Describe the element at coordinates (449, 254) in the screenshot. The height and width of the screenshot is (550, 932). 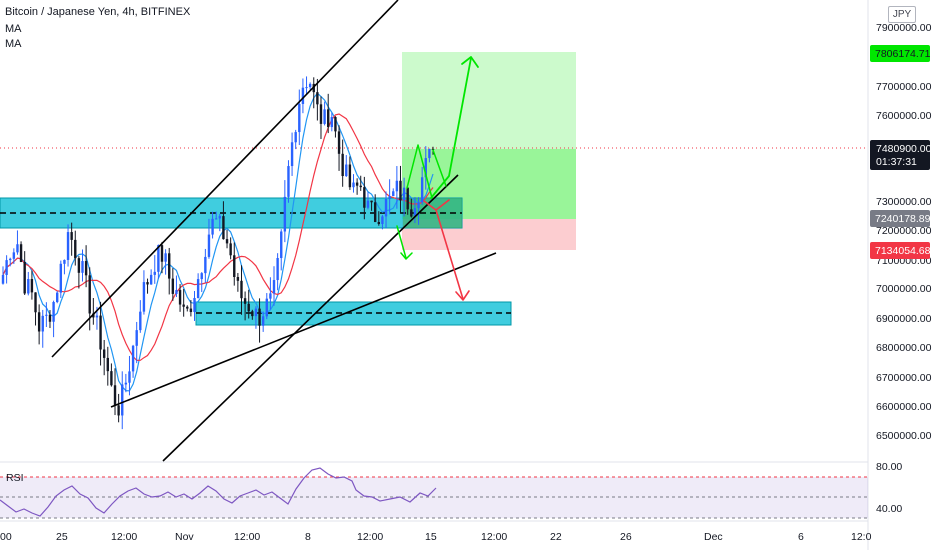
I see `red-arrow-down` at that location.